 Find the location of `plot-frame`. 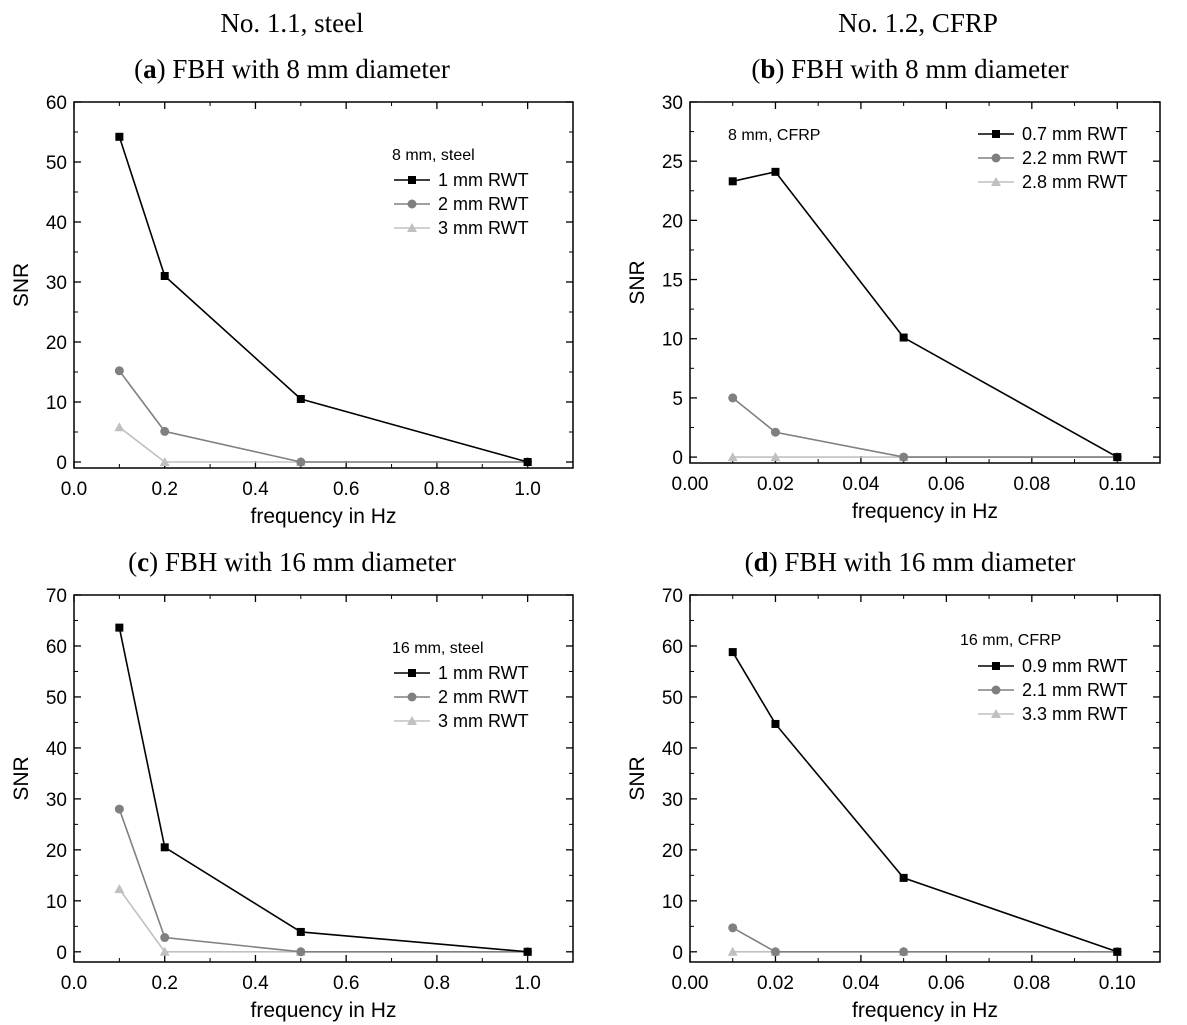

plot-frame is located at coordinates (925, 778).